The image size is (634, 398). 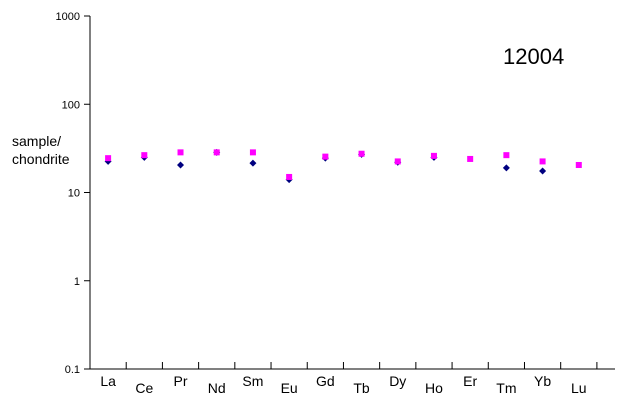 What do you see at coordinates (397, 381) in the screenshot?
I see `x-tick-label: Dy` at bounding box center [397, 381].